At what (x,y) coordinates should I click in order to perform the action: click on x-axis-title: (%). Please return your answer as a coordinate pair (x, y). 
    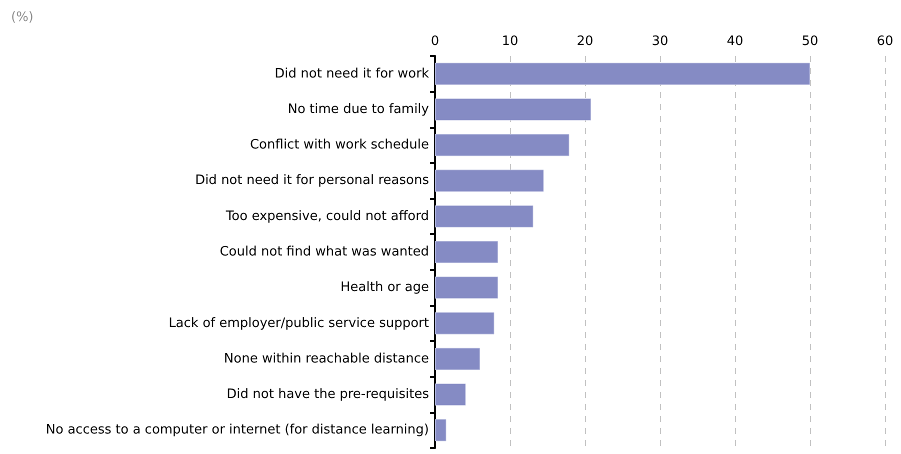
    Looking at the image, I should click on (22, 17).